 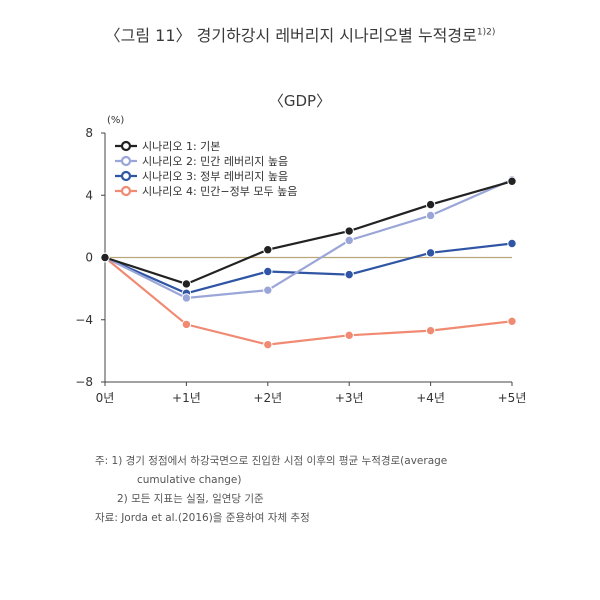 What do you see at coordinates (105, 398) in the screenshot?
I see `x-tick-label: 0년` at bounding box center [105, 398].